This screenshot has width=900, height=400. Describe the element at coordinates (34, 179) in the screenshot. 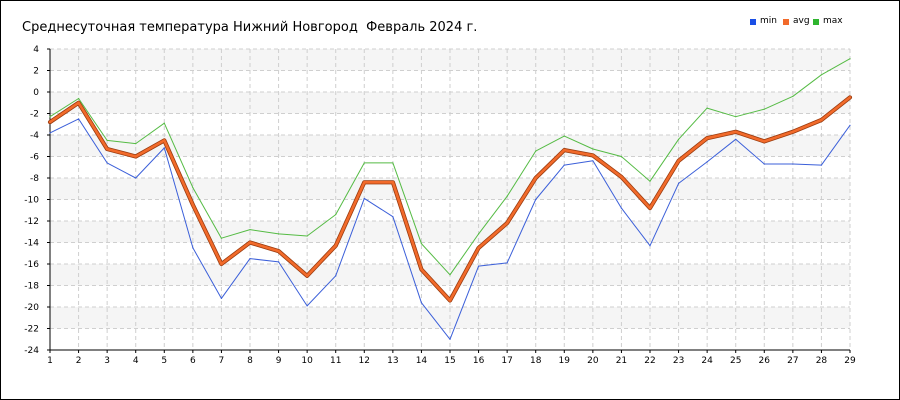

I see `y-tick-label: -8` at that location.